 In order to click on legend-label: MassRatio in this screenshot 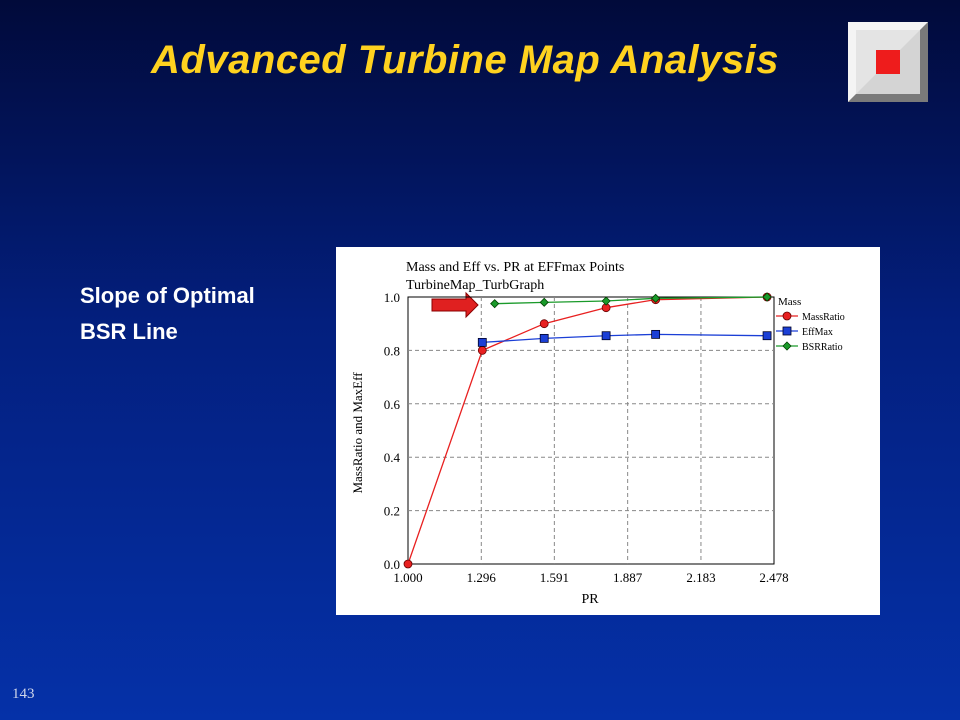, I will do `click(823, 317)`.